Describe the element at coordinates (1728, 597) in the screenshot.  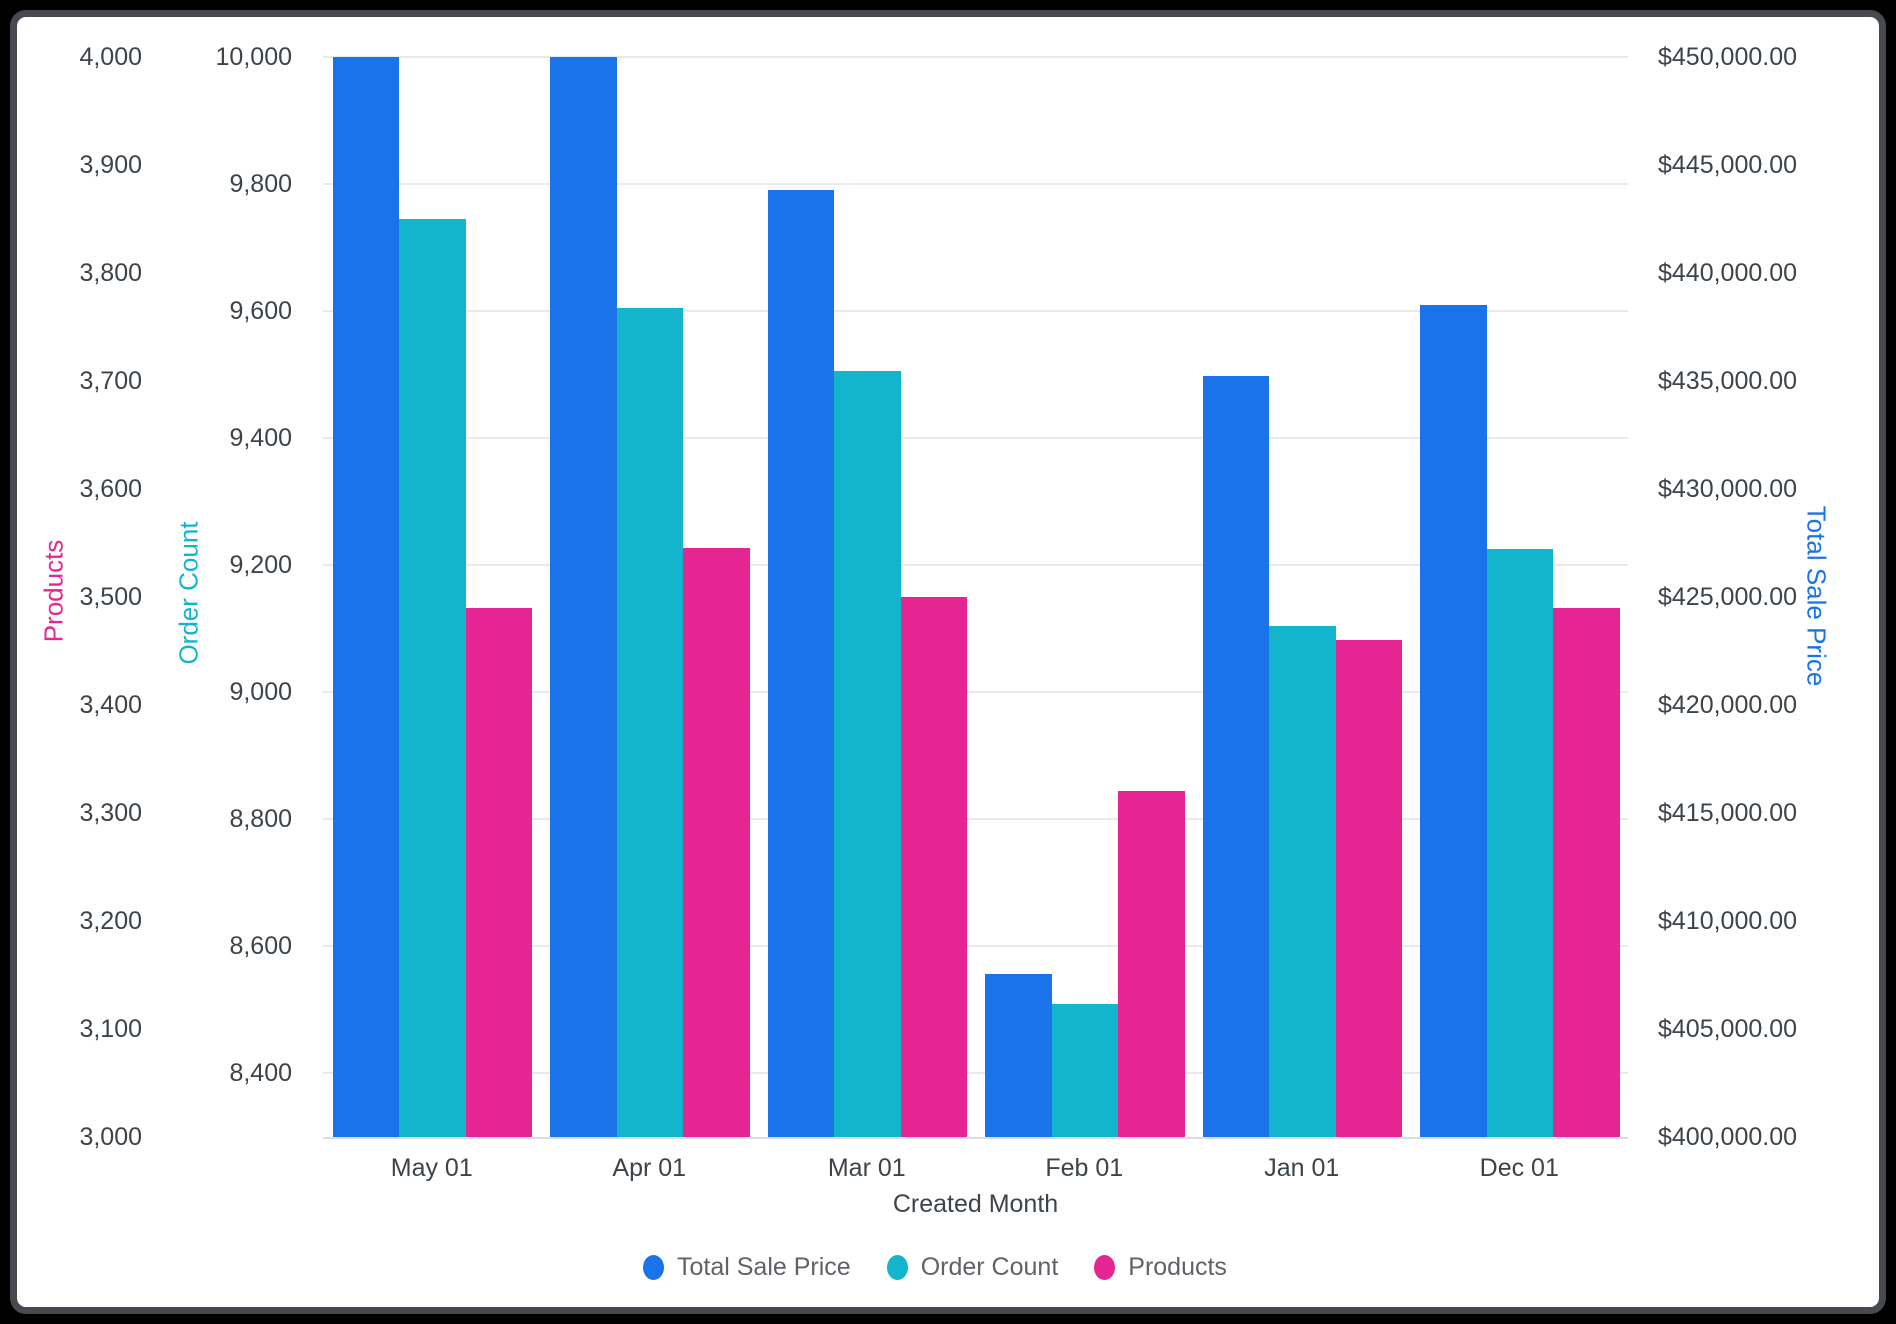
I see `tick-label-total-sale-price: $425,000.00` at that location.